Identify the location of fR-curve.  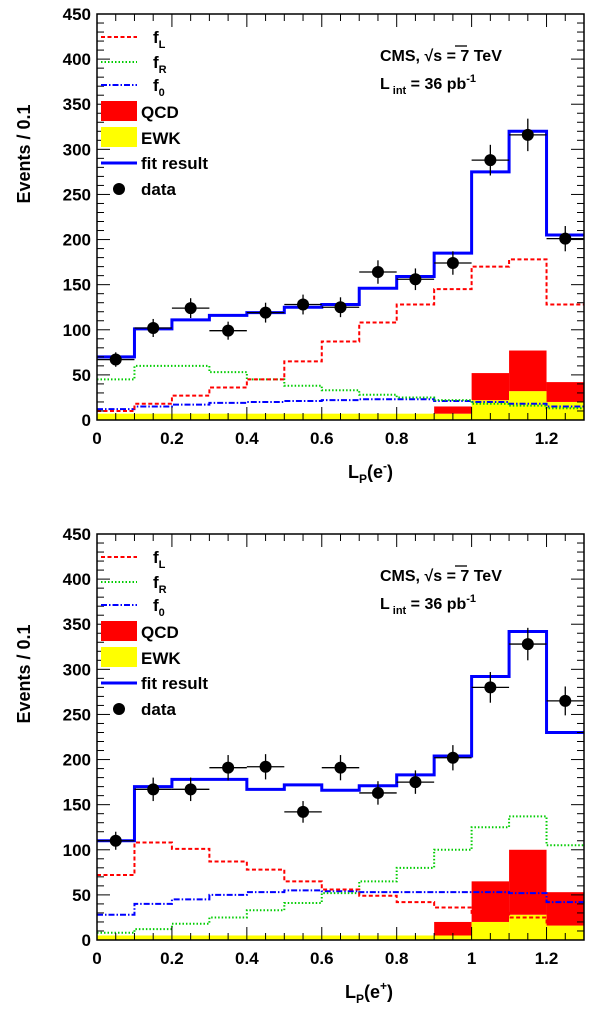
(340, 874).